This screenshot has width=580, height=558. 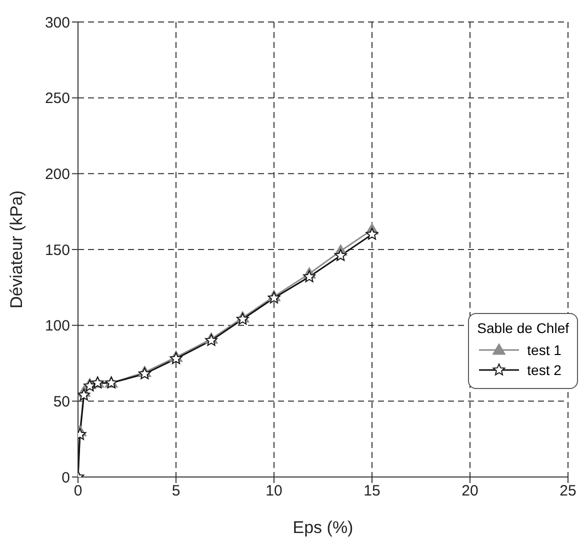 I want to click on y-tick-label: 0, so click(x=66, y=477).